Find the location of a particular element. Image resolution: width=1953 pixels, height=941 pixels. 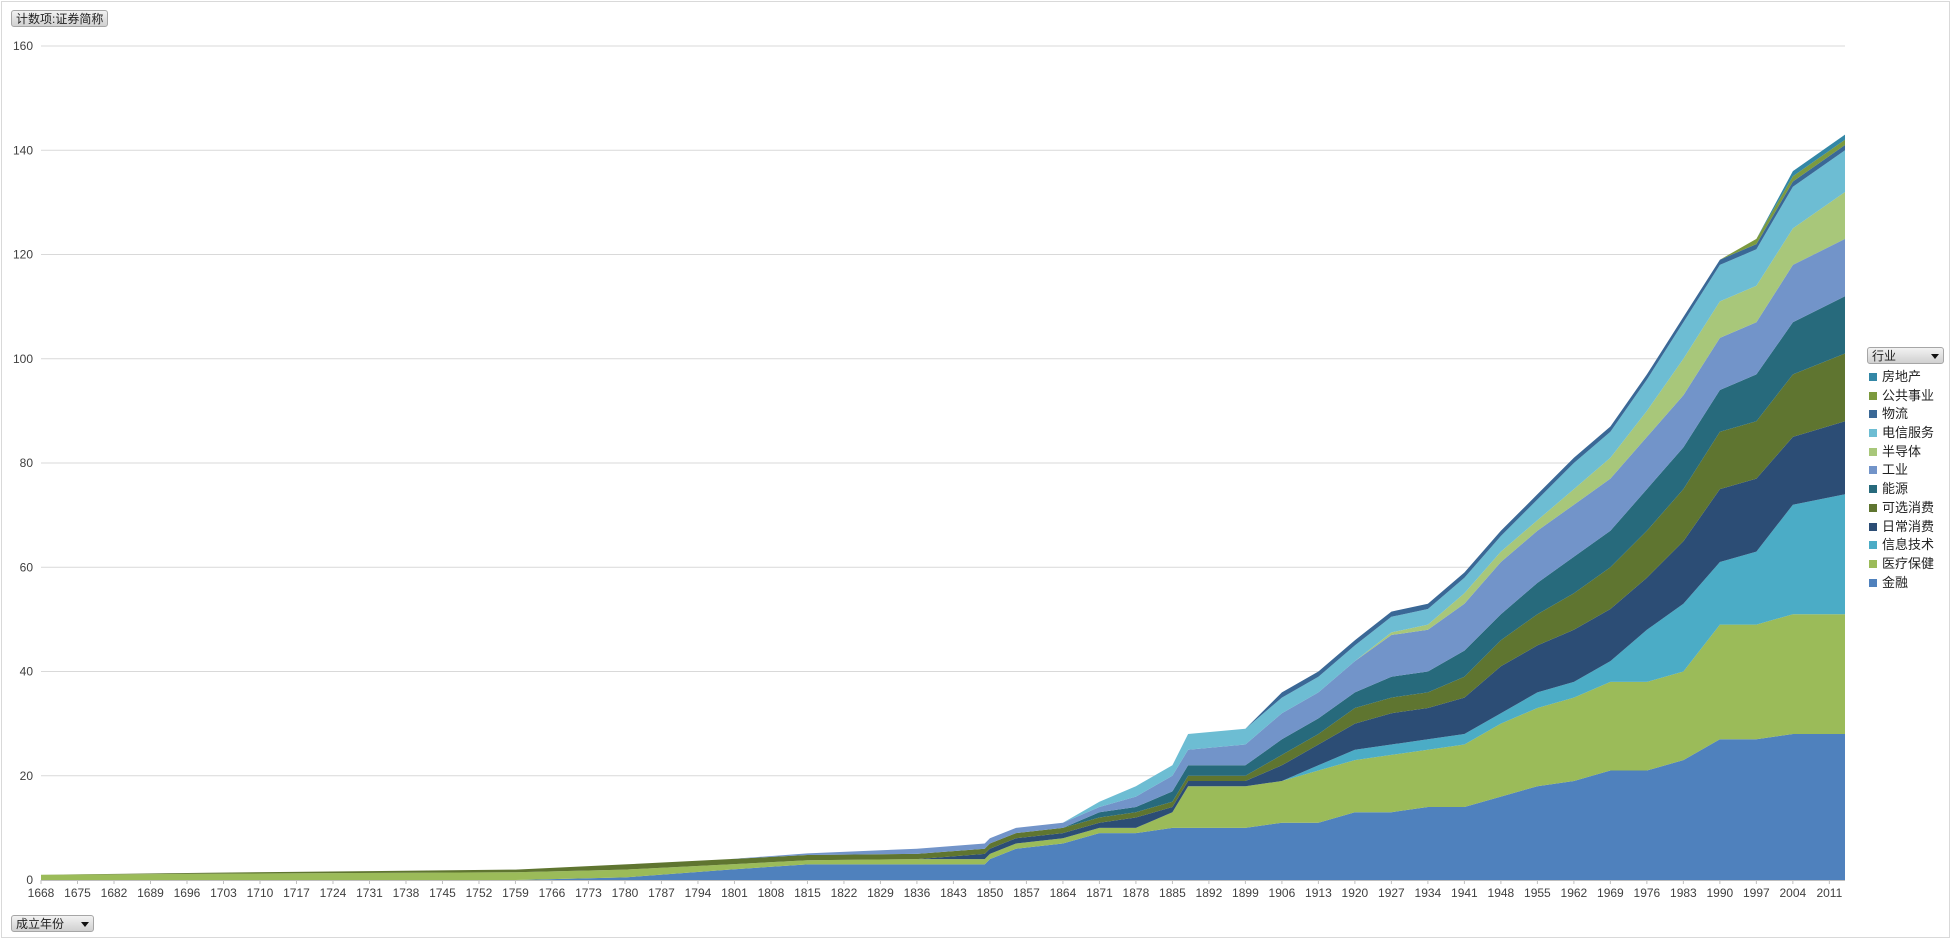

x-tick-label: 1682 is located at coordinates (114, 893).